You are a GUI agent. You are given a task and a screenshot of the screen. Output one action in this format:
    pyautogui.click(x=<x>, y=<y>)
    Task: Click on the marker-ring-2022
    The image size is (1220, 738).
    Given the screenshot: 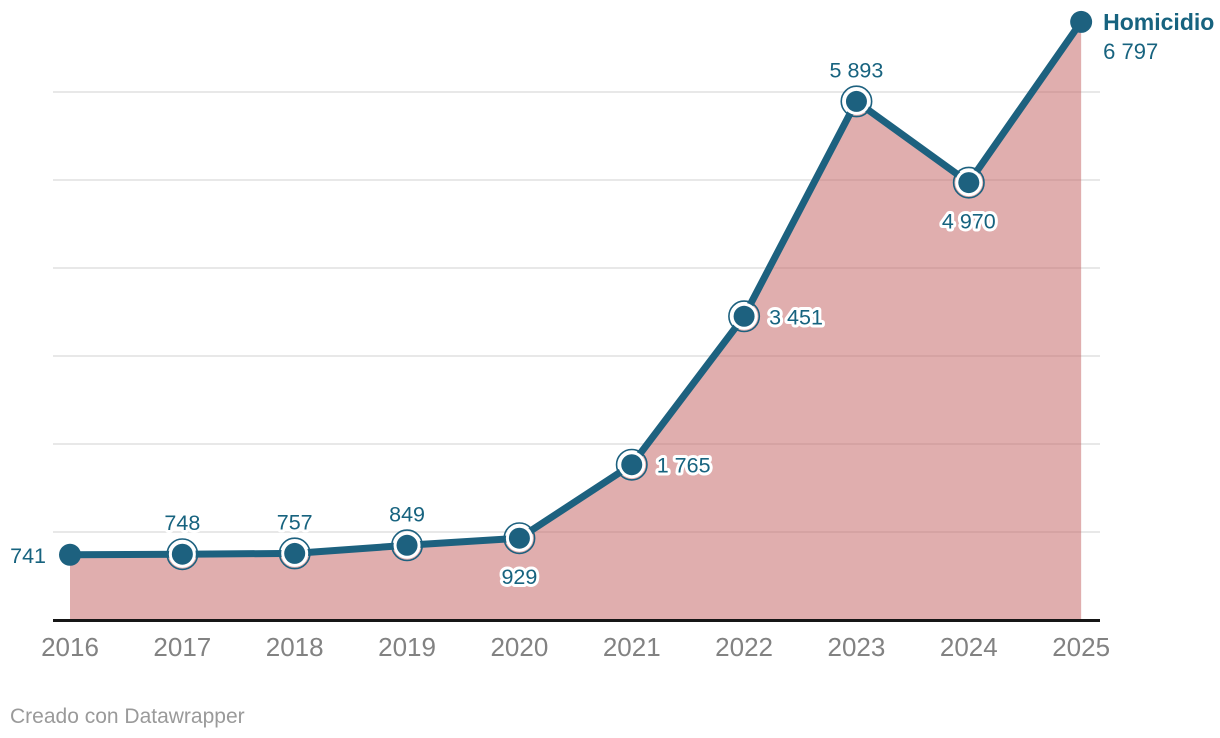 What is the action you would take?
    pyautogui.click(x=744, y=316)
    